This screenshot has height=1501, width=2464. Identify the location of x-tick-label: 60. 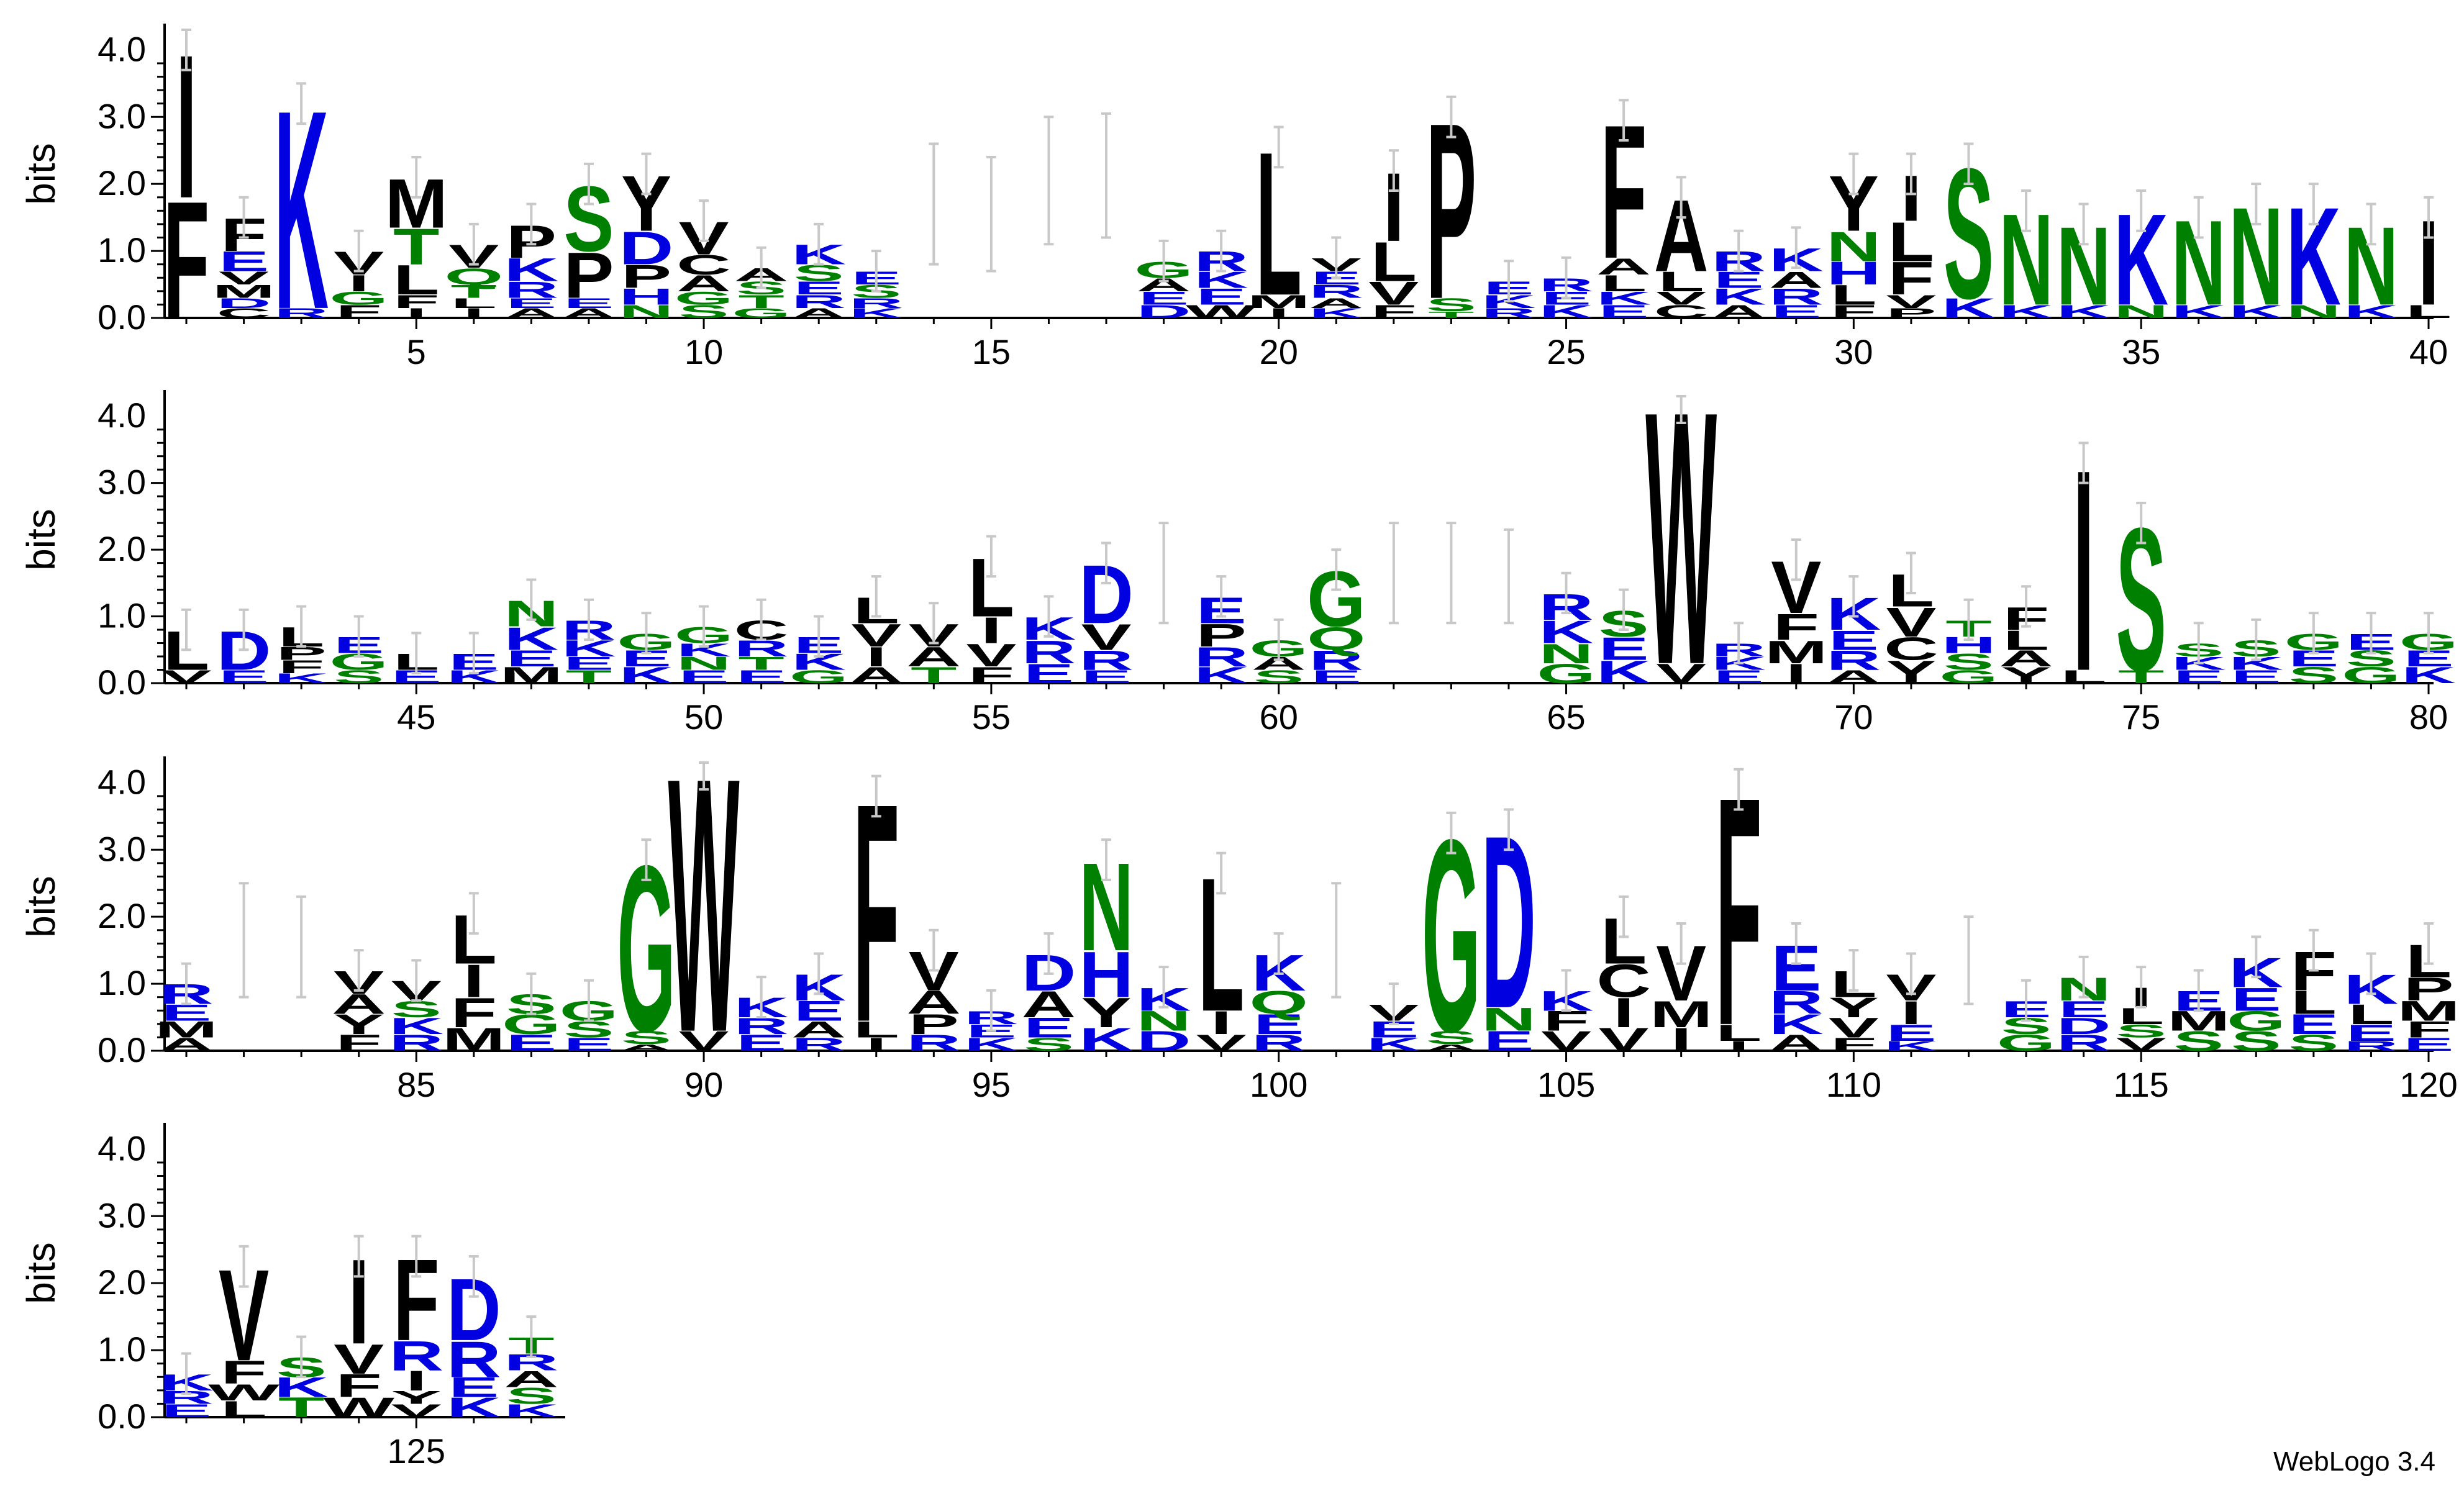
(1279, 717).